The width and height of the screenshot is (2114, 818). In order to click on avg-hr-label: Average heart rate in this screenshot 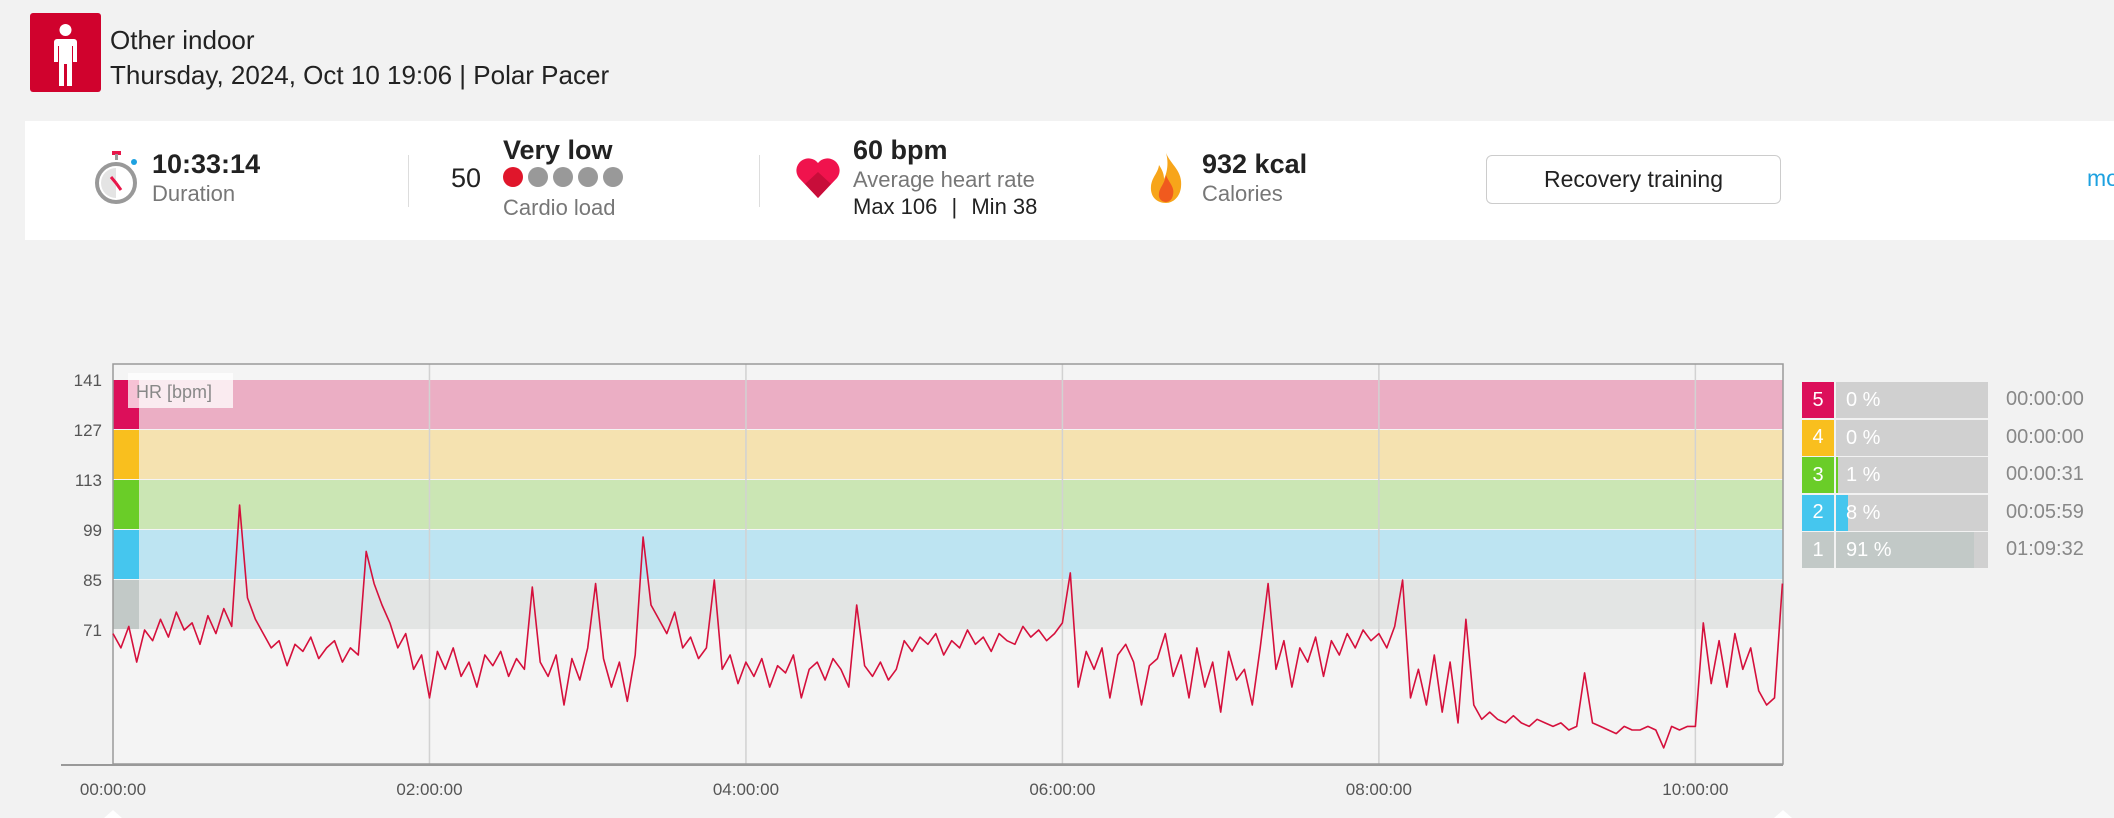, I will do `click(944, 179)`.